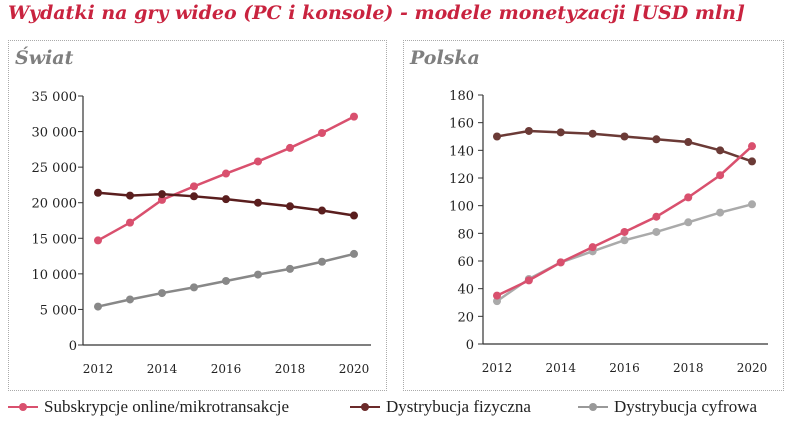 Image resolution: width=787 pixels, height=423 pixels. I want to click on y-tick-label: 100, so click(461, 207).